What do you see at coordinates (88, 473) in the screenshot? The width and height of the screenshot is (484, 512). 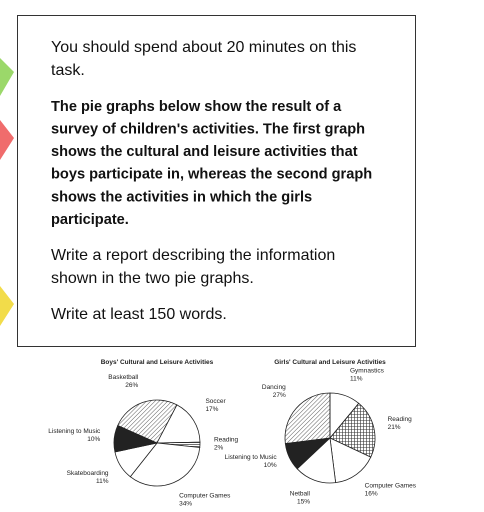 I see `slice-label: Skateboarding` at bounding box center [88, 473].